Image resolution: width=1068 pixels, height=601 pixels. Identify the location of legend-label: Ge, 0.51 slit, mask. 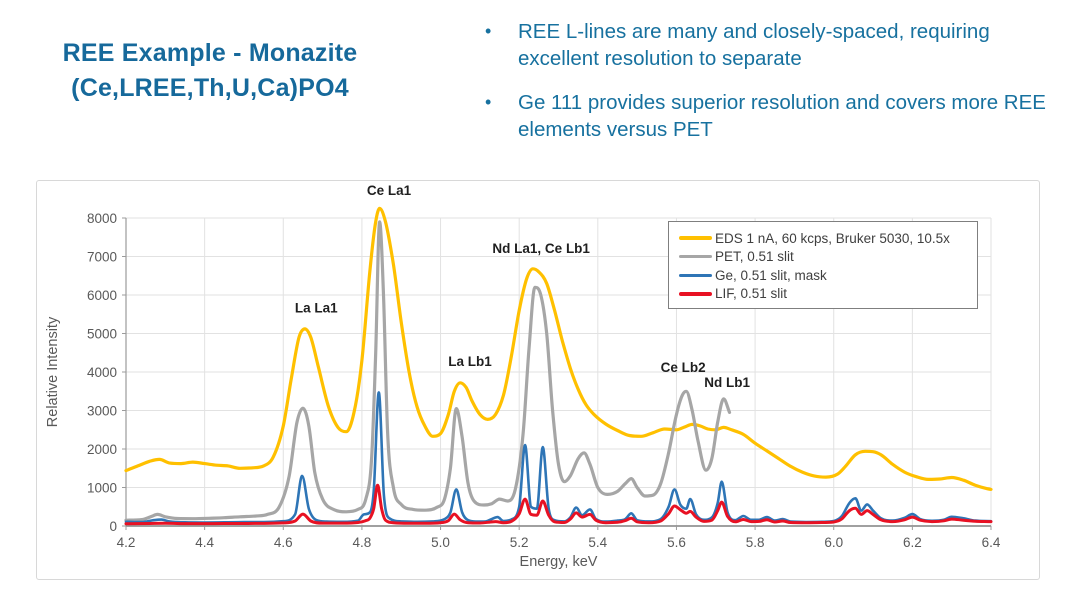
(771, 275).